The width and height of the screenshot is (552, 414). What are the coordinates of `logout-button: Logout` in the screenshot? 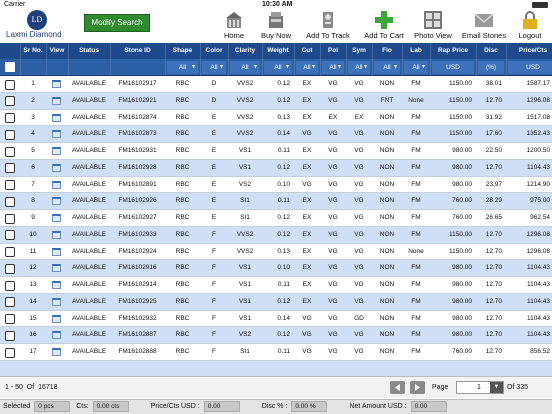 It's located at (529, 25).